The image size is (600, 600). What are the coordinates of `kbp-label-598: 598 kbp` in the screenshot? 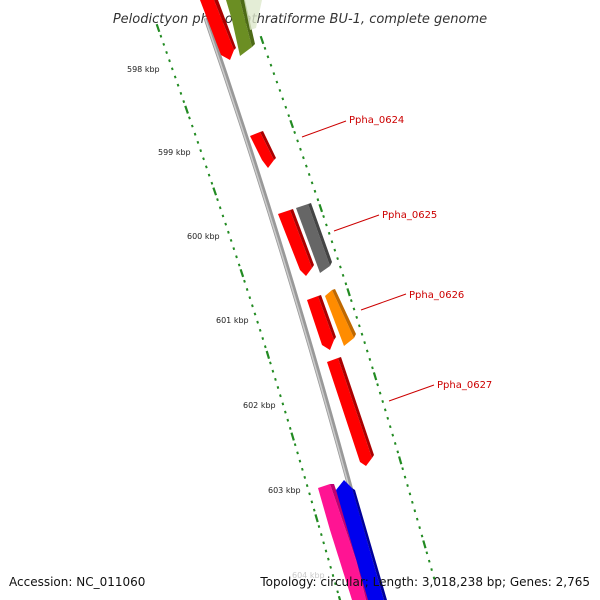 It's located at (143, 69).